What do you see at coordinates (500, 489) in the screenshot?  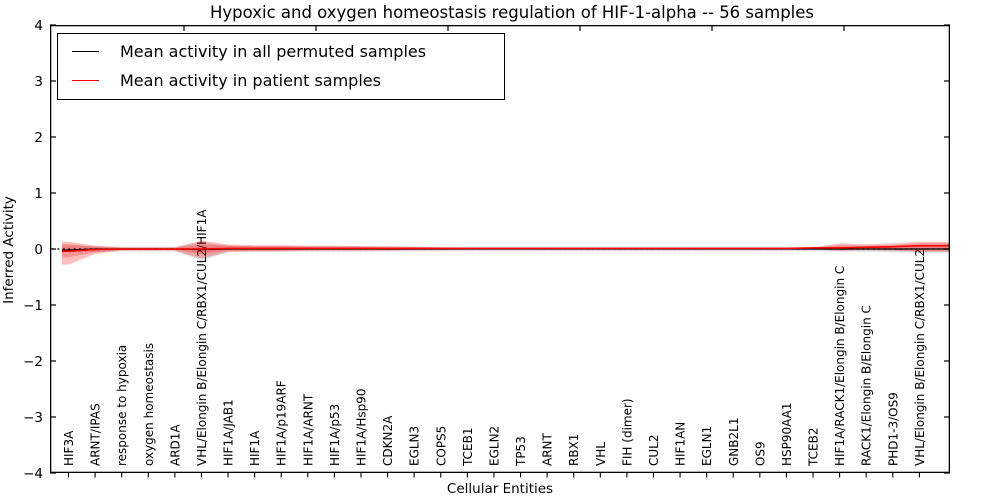 I see `x-axis-label: Cellular Entities` at bounding box center [500, 489].